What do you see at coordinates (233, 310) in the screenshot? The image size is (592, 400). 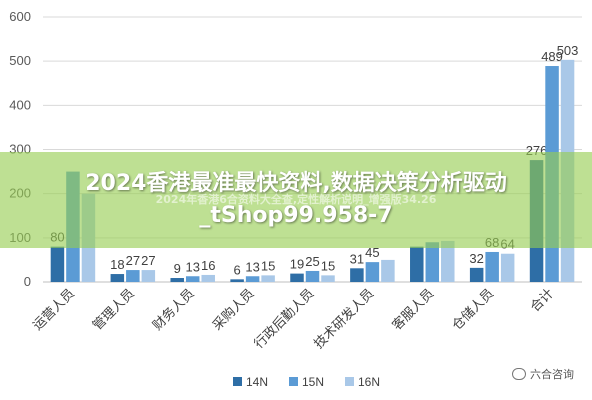 I see `x-tick-label: 采购人员` at bounding box center [233, 310].